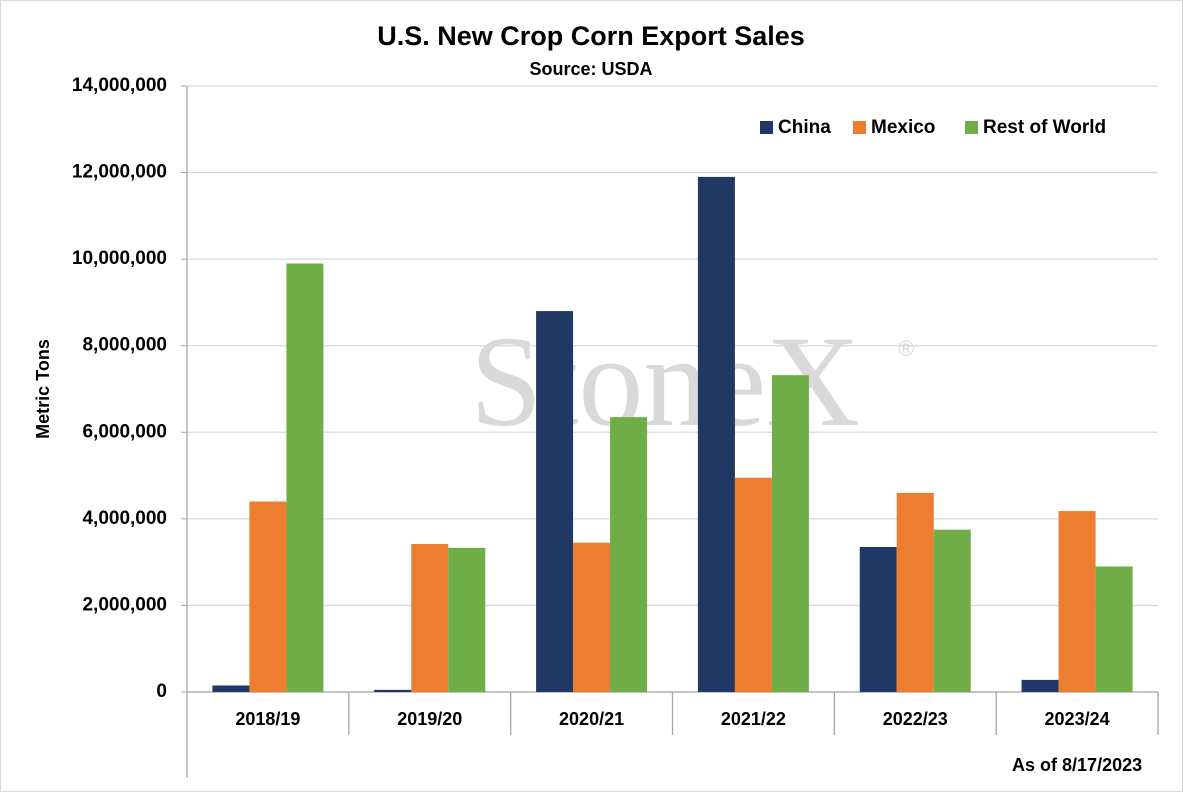 The image size is (1183, 792). I want to click on y-tick-label: 8,000,000, so click(124, 345).